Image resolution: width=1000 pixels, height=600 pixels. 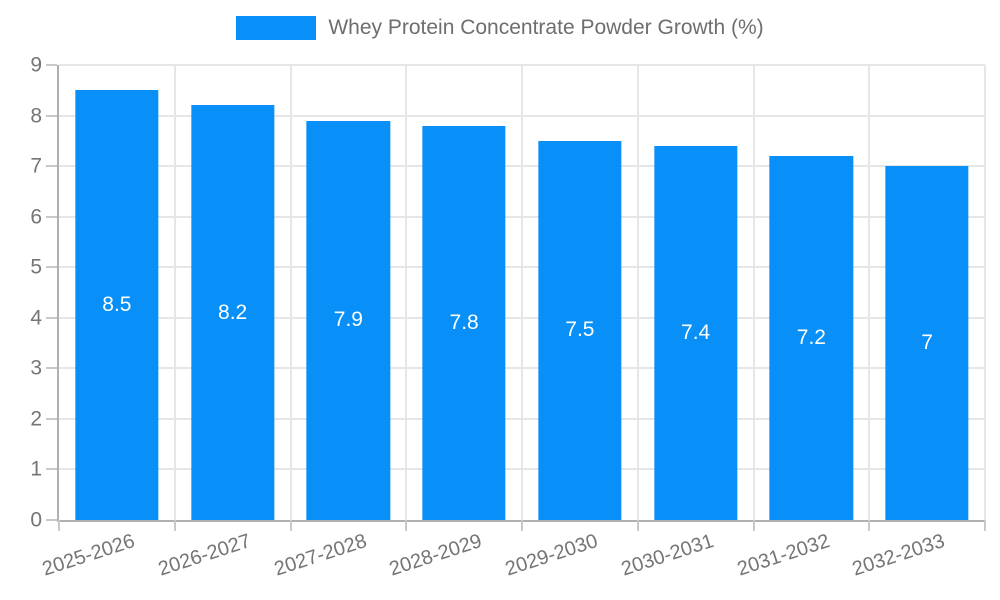 I want to click on bar-value-label: 7.8, so click(x=464, y=322).